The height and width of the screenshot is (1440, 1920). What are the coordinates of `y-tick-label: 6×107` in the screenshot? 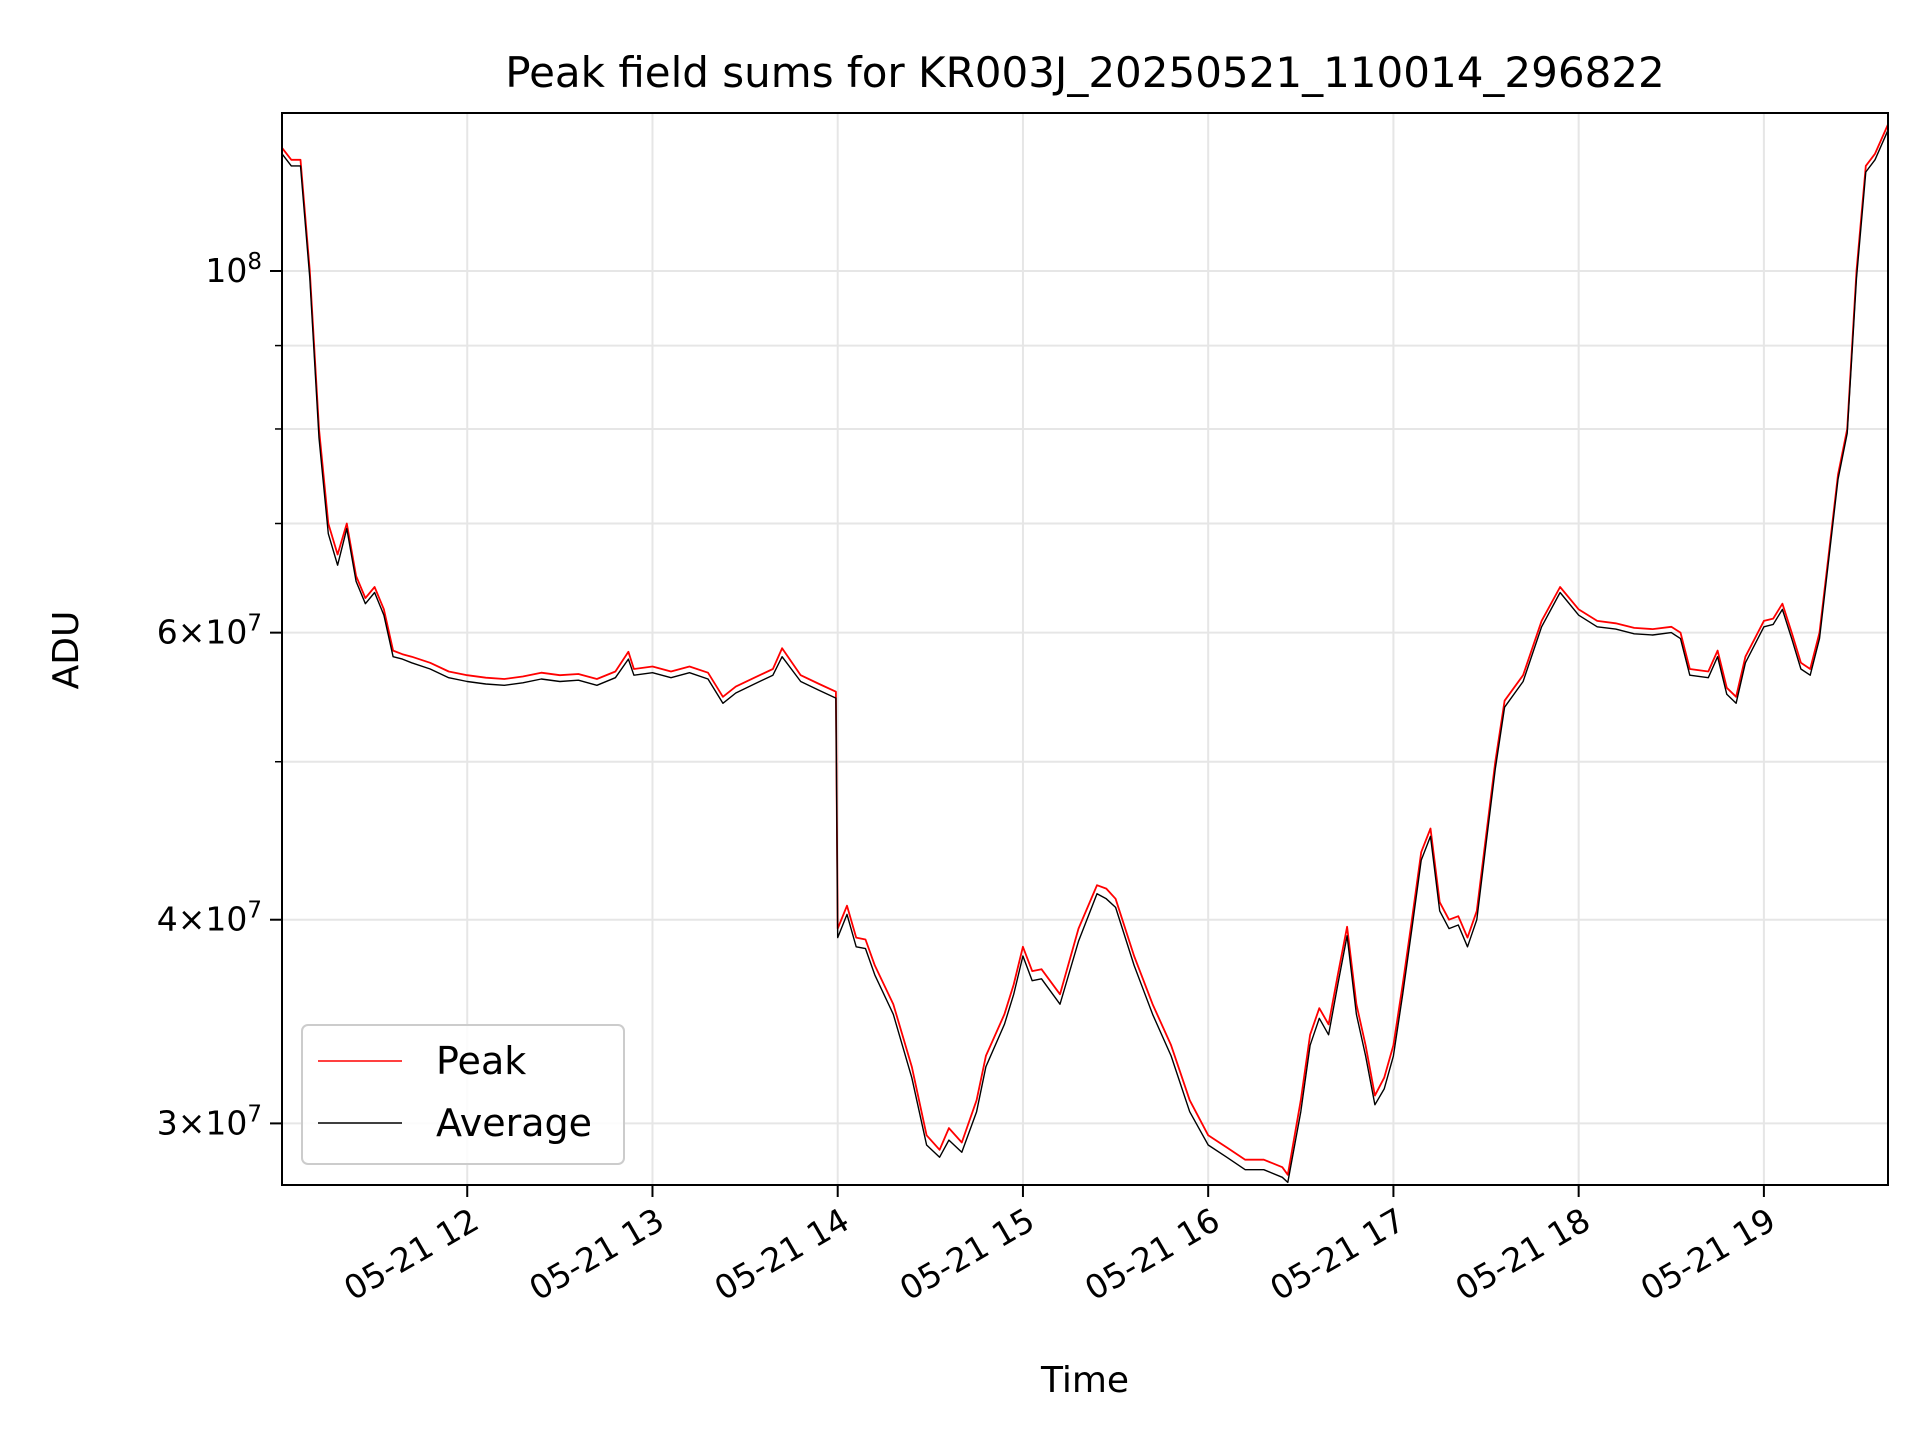 It's located at (209, 631).